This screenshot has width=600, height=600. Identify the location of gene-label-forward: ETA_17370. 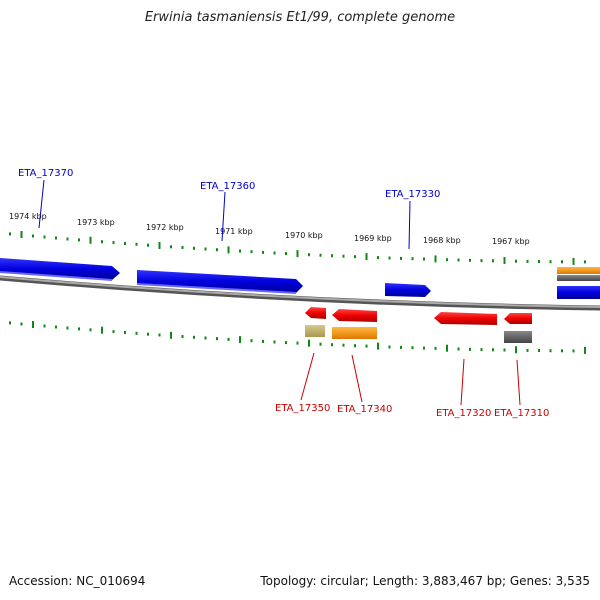
(45, 173).